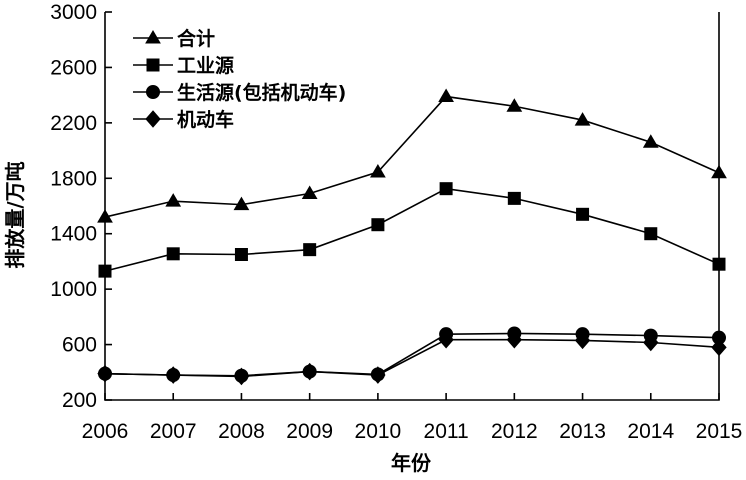  Describe the element at coordinates (174, 38) in the screenshot. I see `legend-entry: 合计` at that location.